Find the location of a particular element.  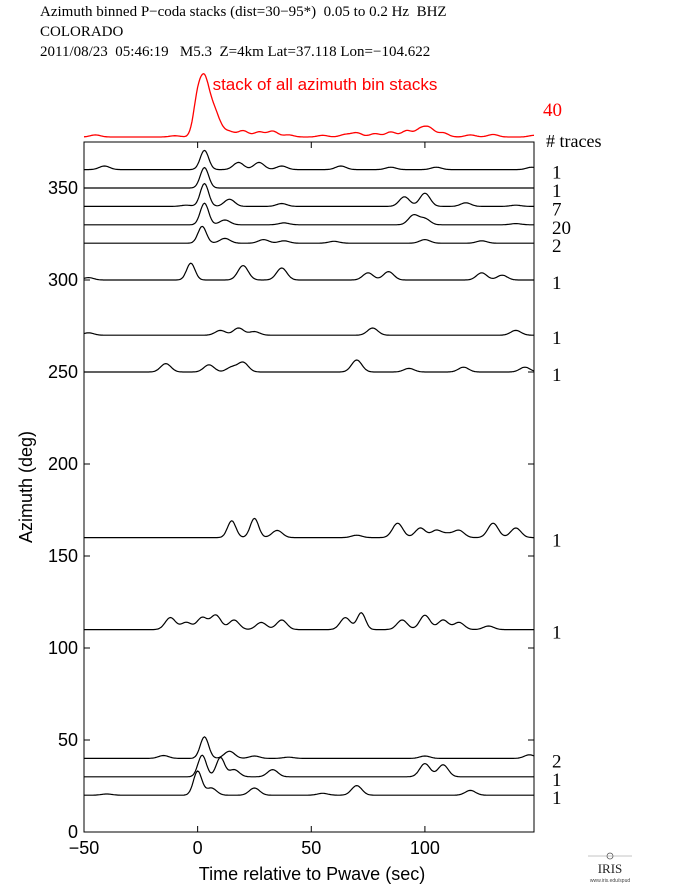

y-tick-label: 250 is located at coordinates (63, 372).